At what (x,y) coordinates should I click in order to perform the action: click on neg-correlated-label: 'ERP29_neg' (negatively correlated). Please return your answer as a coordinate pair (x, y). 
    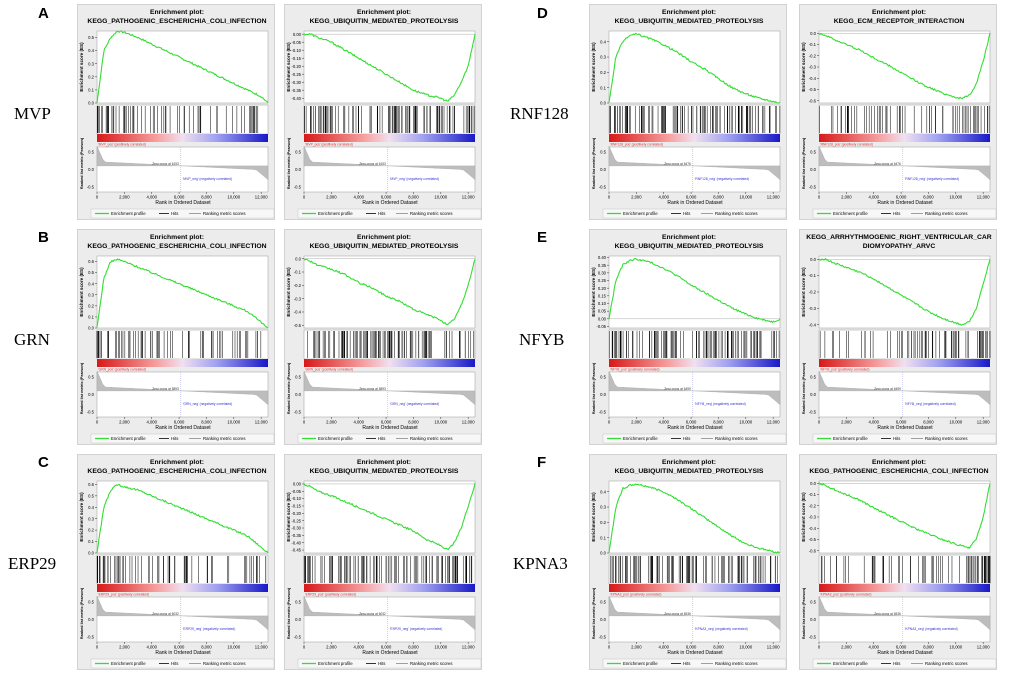
    Looking at the image, I should click on (209, 629).